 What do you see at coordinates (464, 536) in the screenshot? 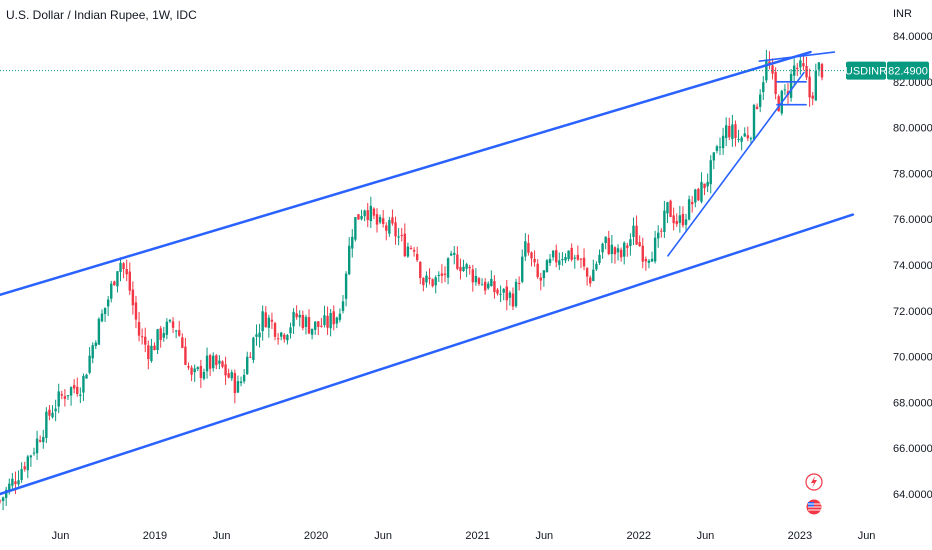
I see `x-axis: Jun 2019 Jun 2020 Jun 2021 Jun 2022 Jun 2023 Jun` at bounding box center [464, 536].